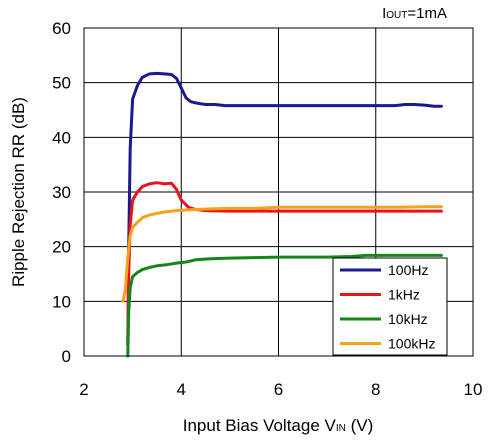  What do you see at coordinates (181, 389) in the screenshot?
I see `x-tick-label: 4` at bounding box center [181, 389].